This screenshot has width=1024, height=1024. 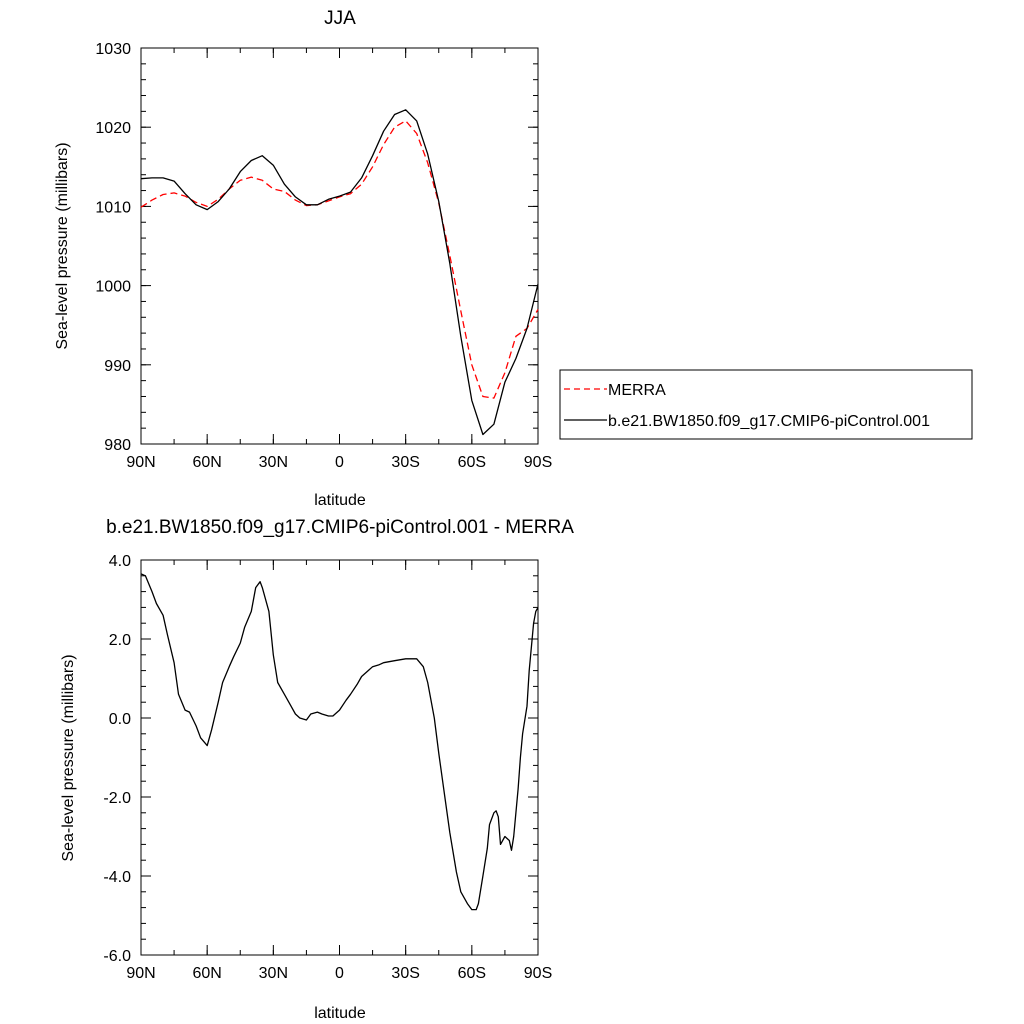 I want to click on top-series-lines, so click(x=339, y=272).